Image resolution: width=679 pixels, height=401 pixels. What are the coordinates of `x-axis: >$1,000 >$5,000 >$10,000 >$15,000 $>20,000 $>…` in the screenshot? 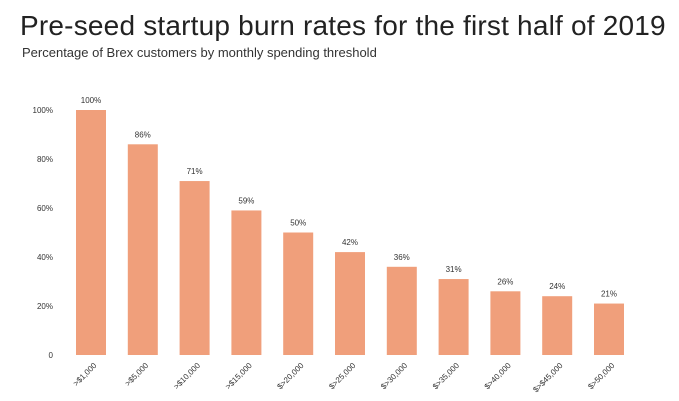 It's located at (343, 378).